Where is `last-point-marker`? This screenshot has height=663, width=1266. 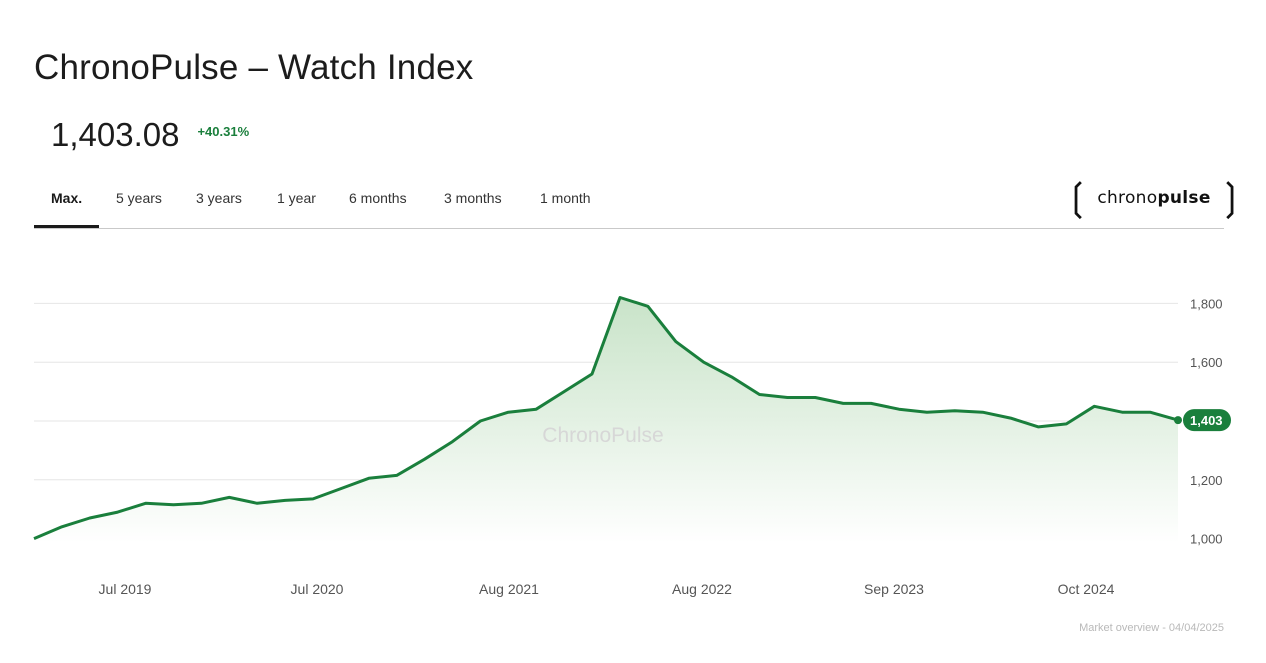
last-point-marker is located at coordinates (1178, 420).